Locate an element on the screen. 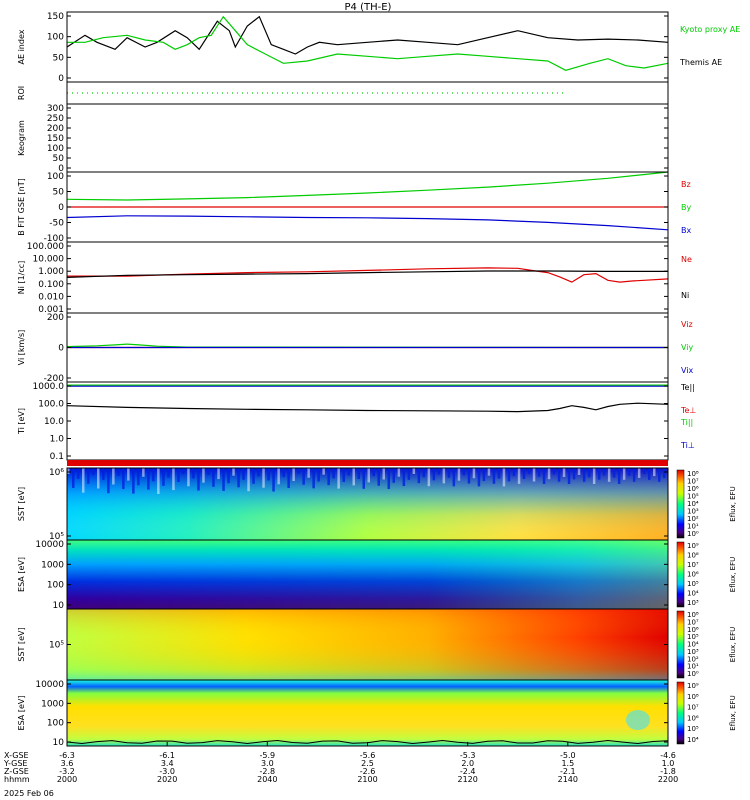 Image resolution: width=750 pixels, height=800 pixels. velocity-ylabel: Vi [km/s] is located at coordinates (21, 348).